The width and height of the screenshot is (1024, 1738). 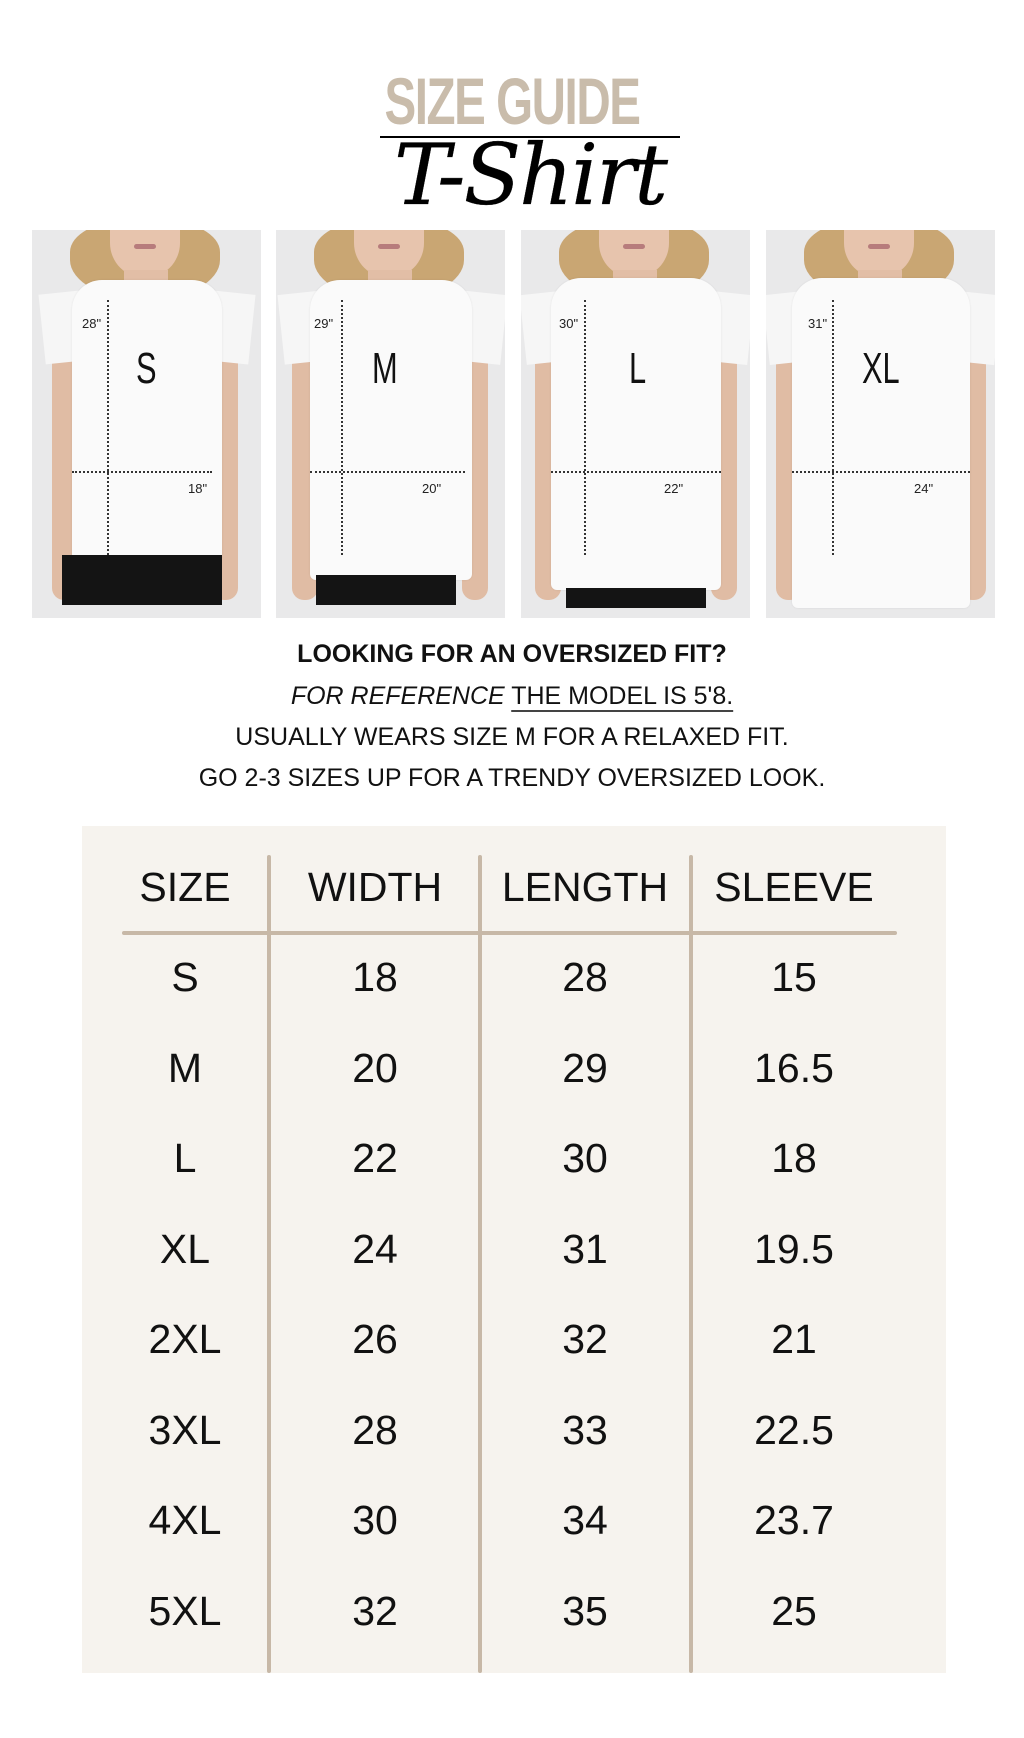 What do you see at coordinates (585, 1067) in the screenshot?
I see `cell-length: 29` at bounding box center [585, 1067].